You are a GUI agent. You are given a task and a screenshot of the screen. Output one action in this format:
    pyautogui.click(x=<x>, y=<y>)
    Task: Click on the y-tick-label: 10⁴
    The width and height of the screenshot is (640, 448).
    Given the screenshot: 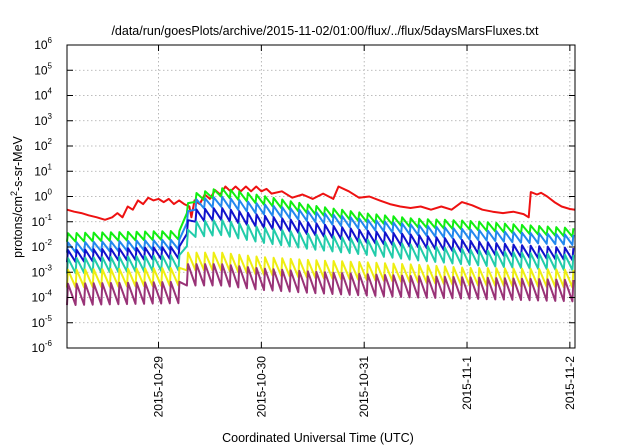 What is the action you would take?
    pyautogui.click(x=43, y=95)
    